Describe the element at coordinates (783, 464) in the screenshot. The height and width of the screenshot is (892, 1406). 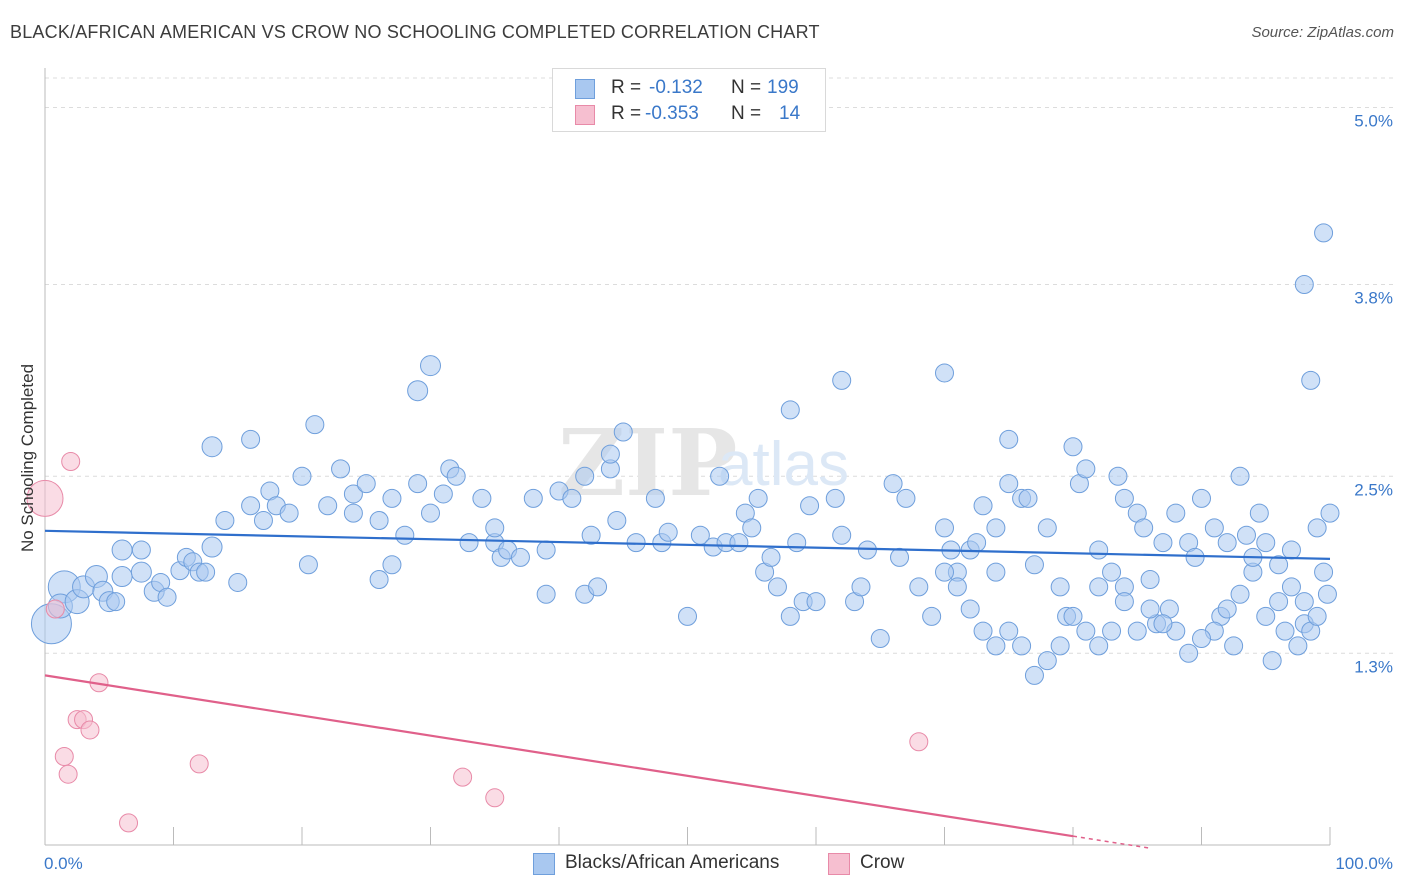
I see `watermark-atlas: atlas` at that location.